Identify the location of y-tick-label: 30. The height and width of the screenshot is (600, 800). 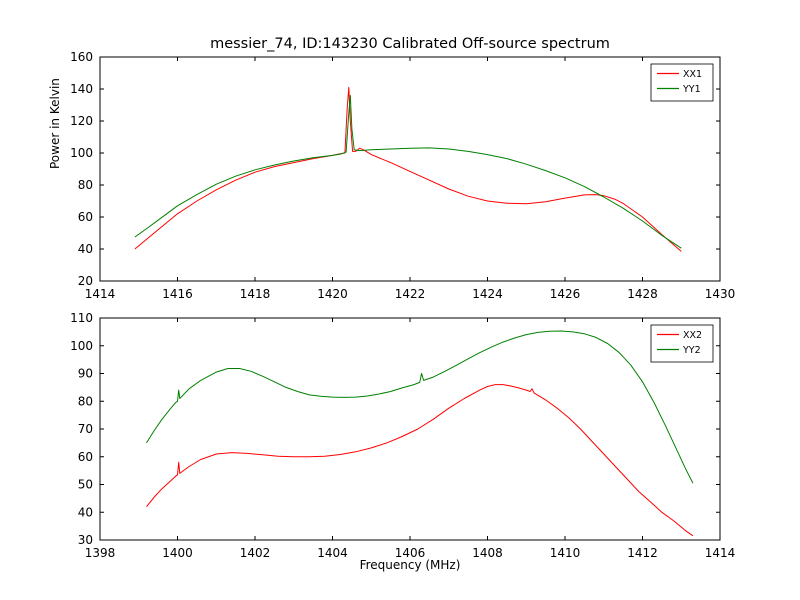
(85, 540).